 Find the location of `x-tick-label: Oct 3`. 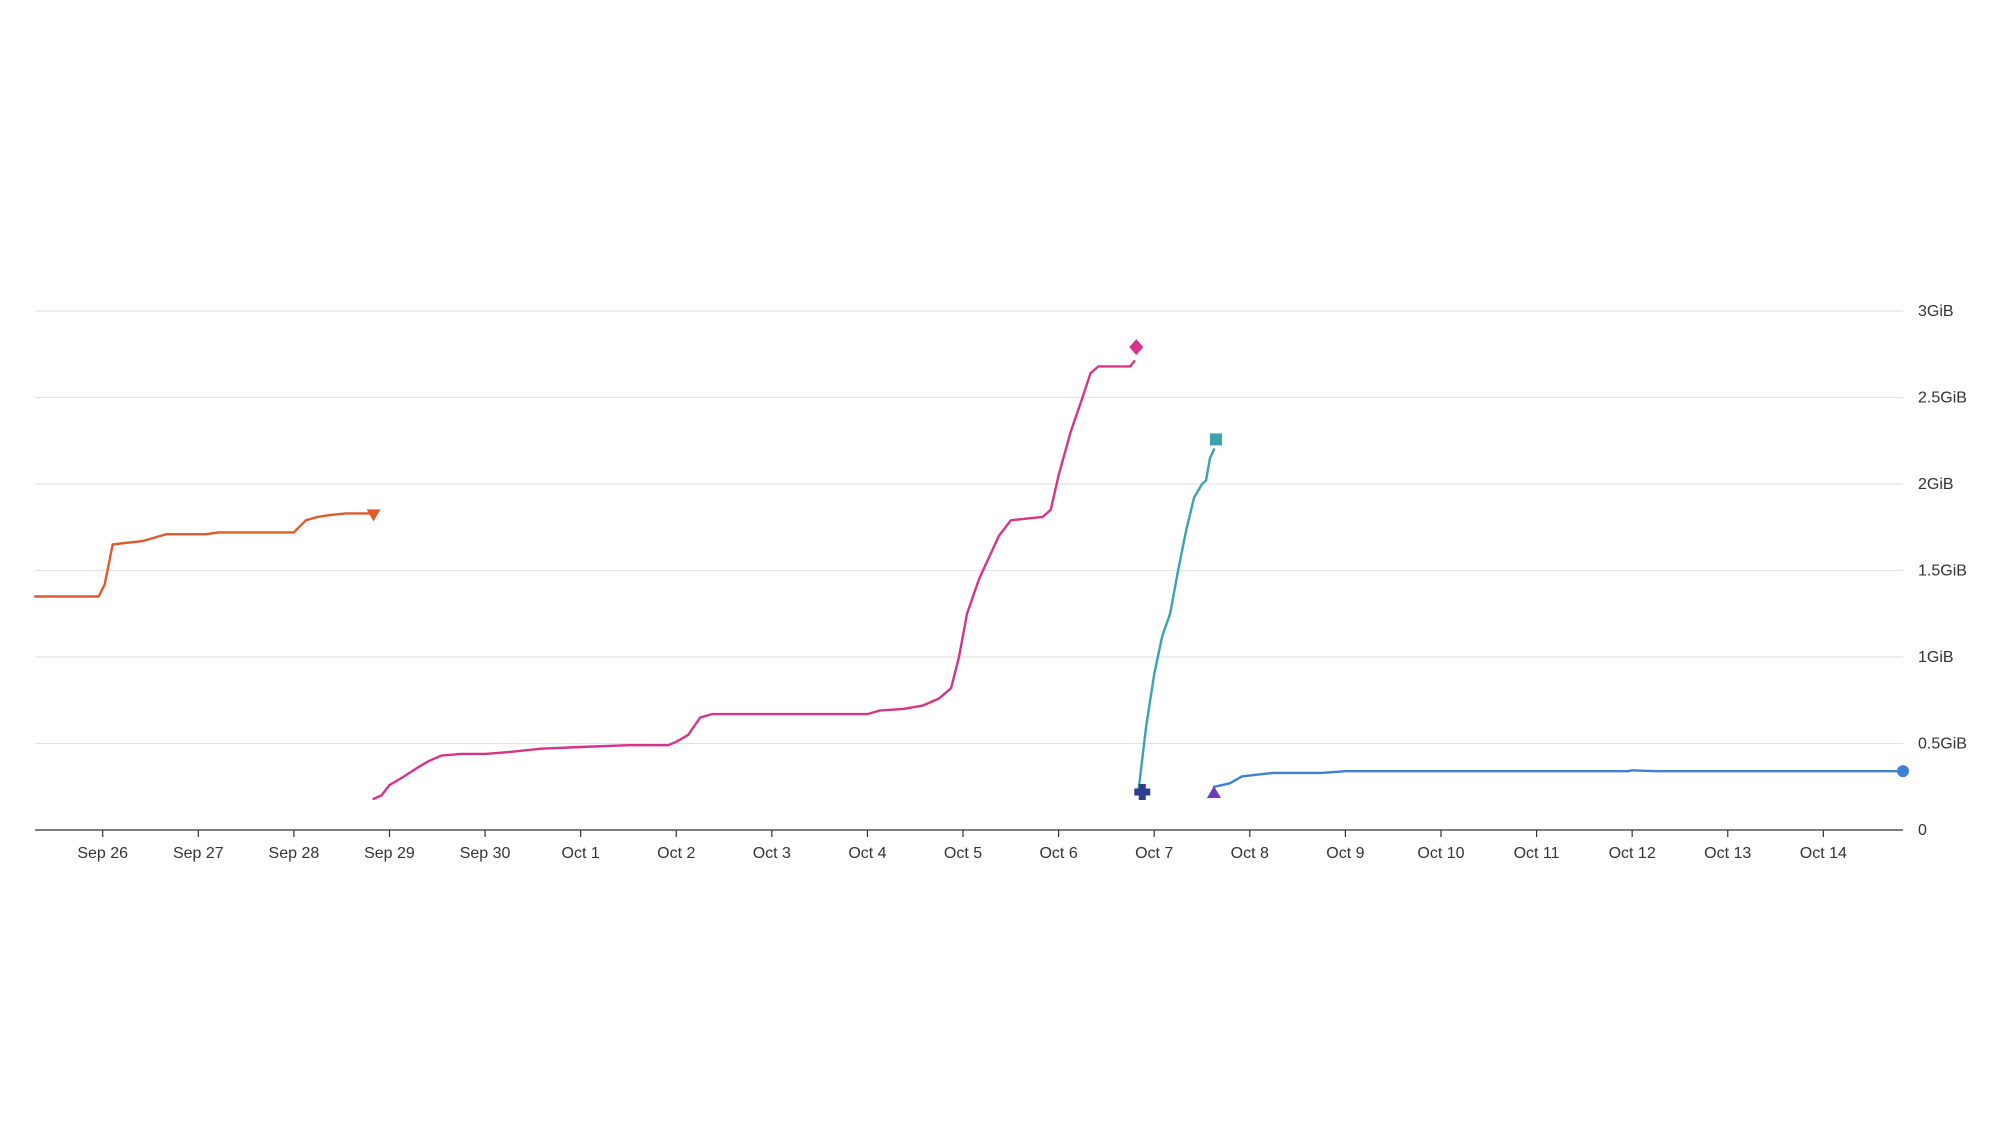

x-tick-label: Oct 3 is located at coordinates (772, 853).